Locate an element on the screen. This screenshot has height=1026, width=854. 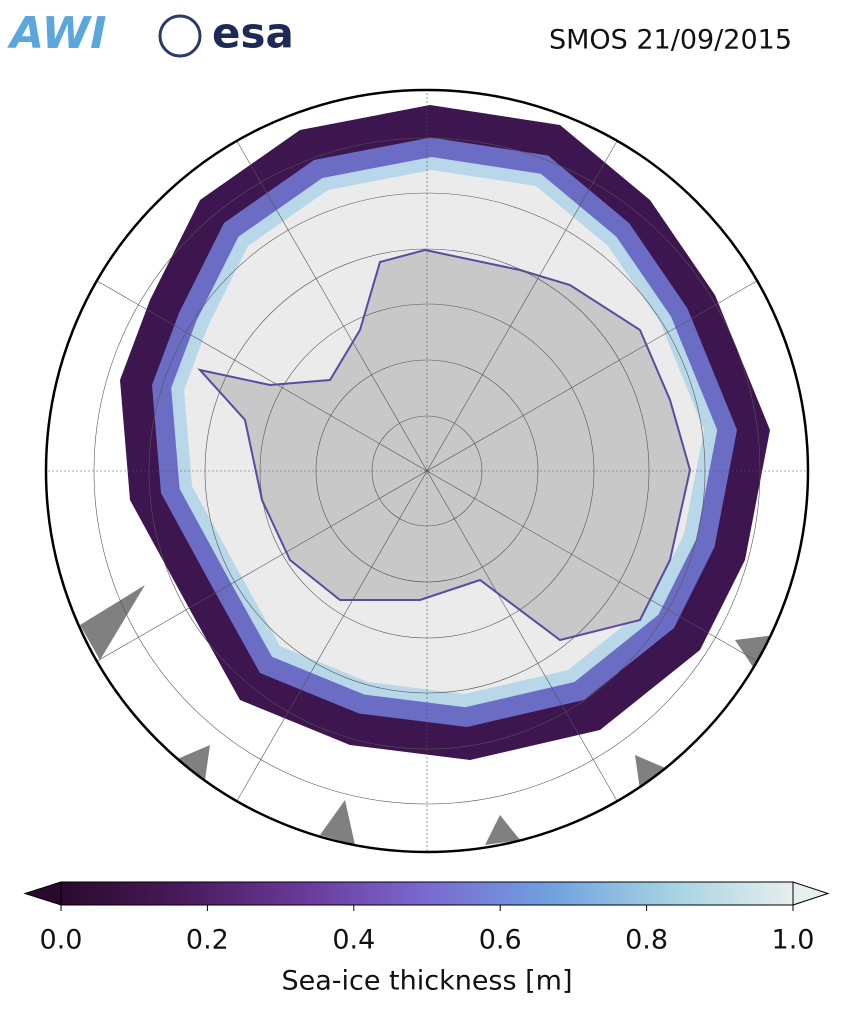
colorbar-extend-low is located at coordinates (42, 893).